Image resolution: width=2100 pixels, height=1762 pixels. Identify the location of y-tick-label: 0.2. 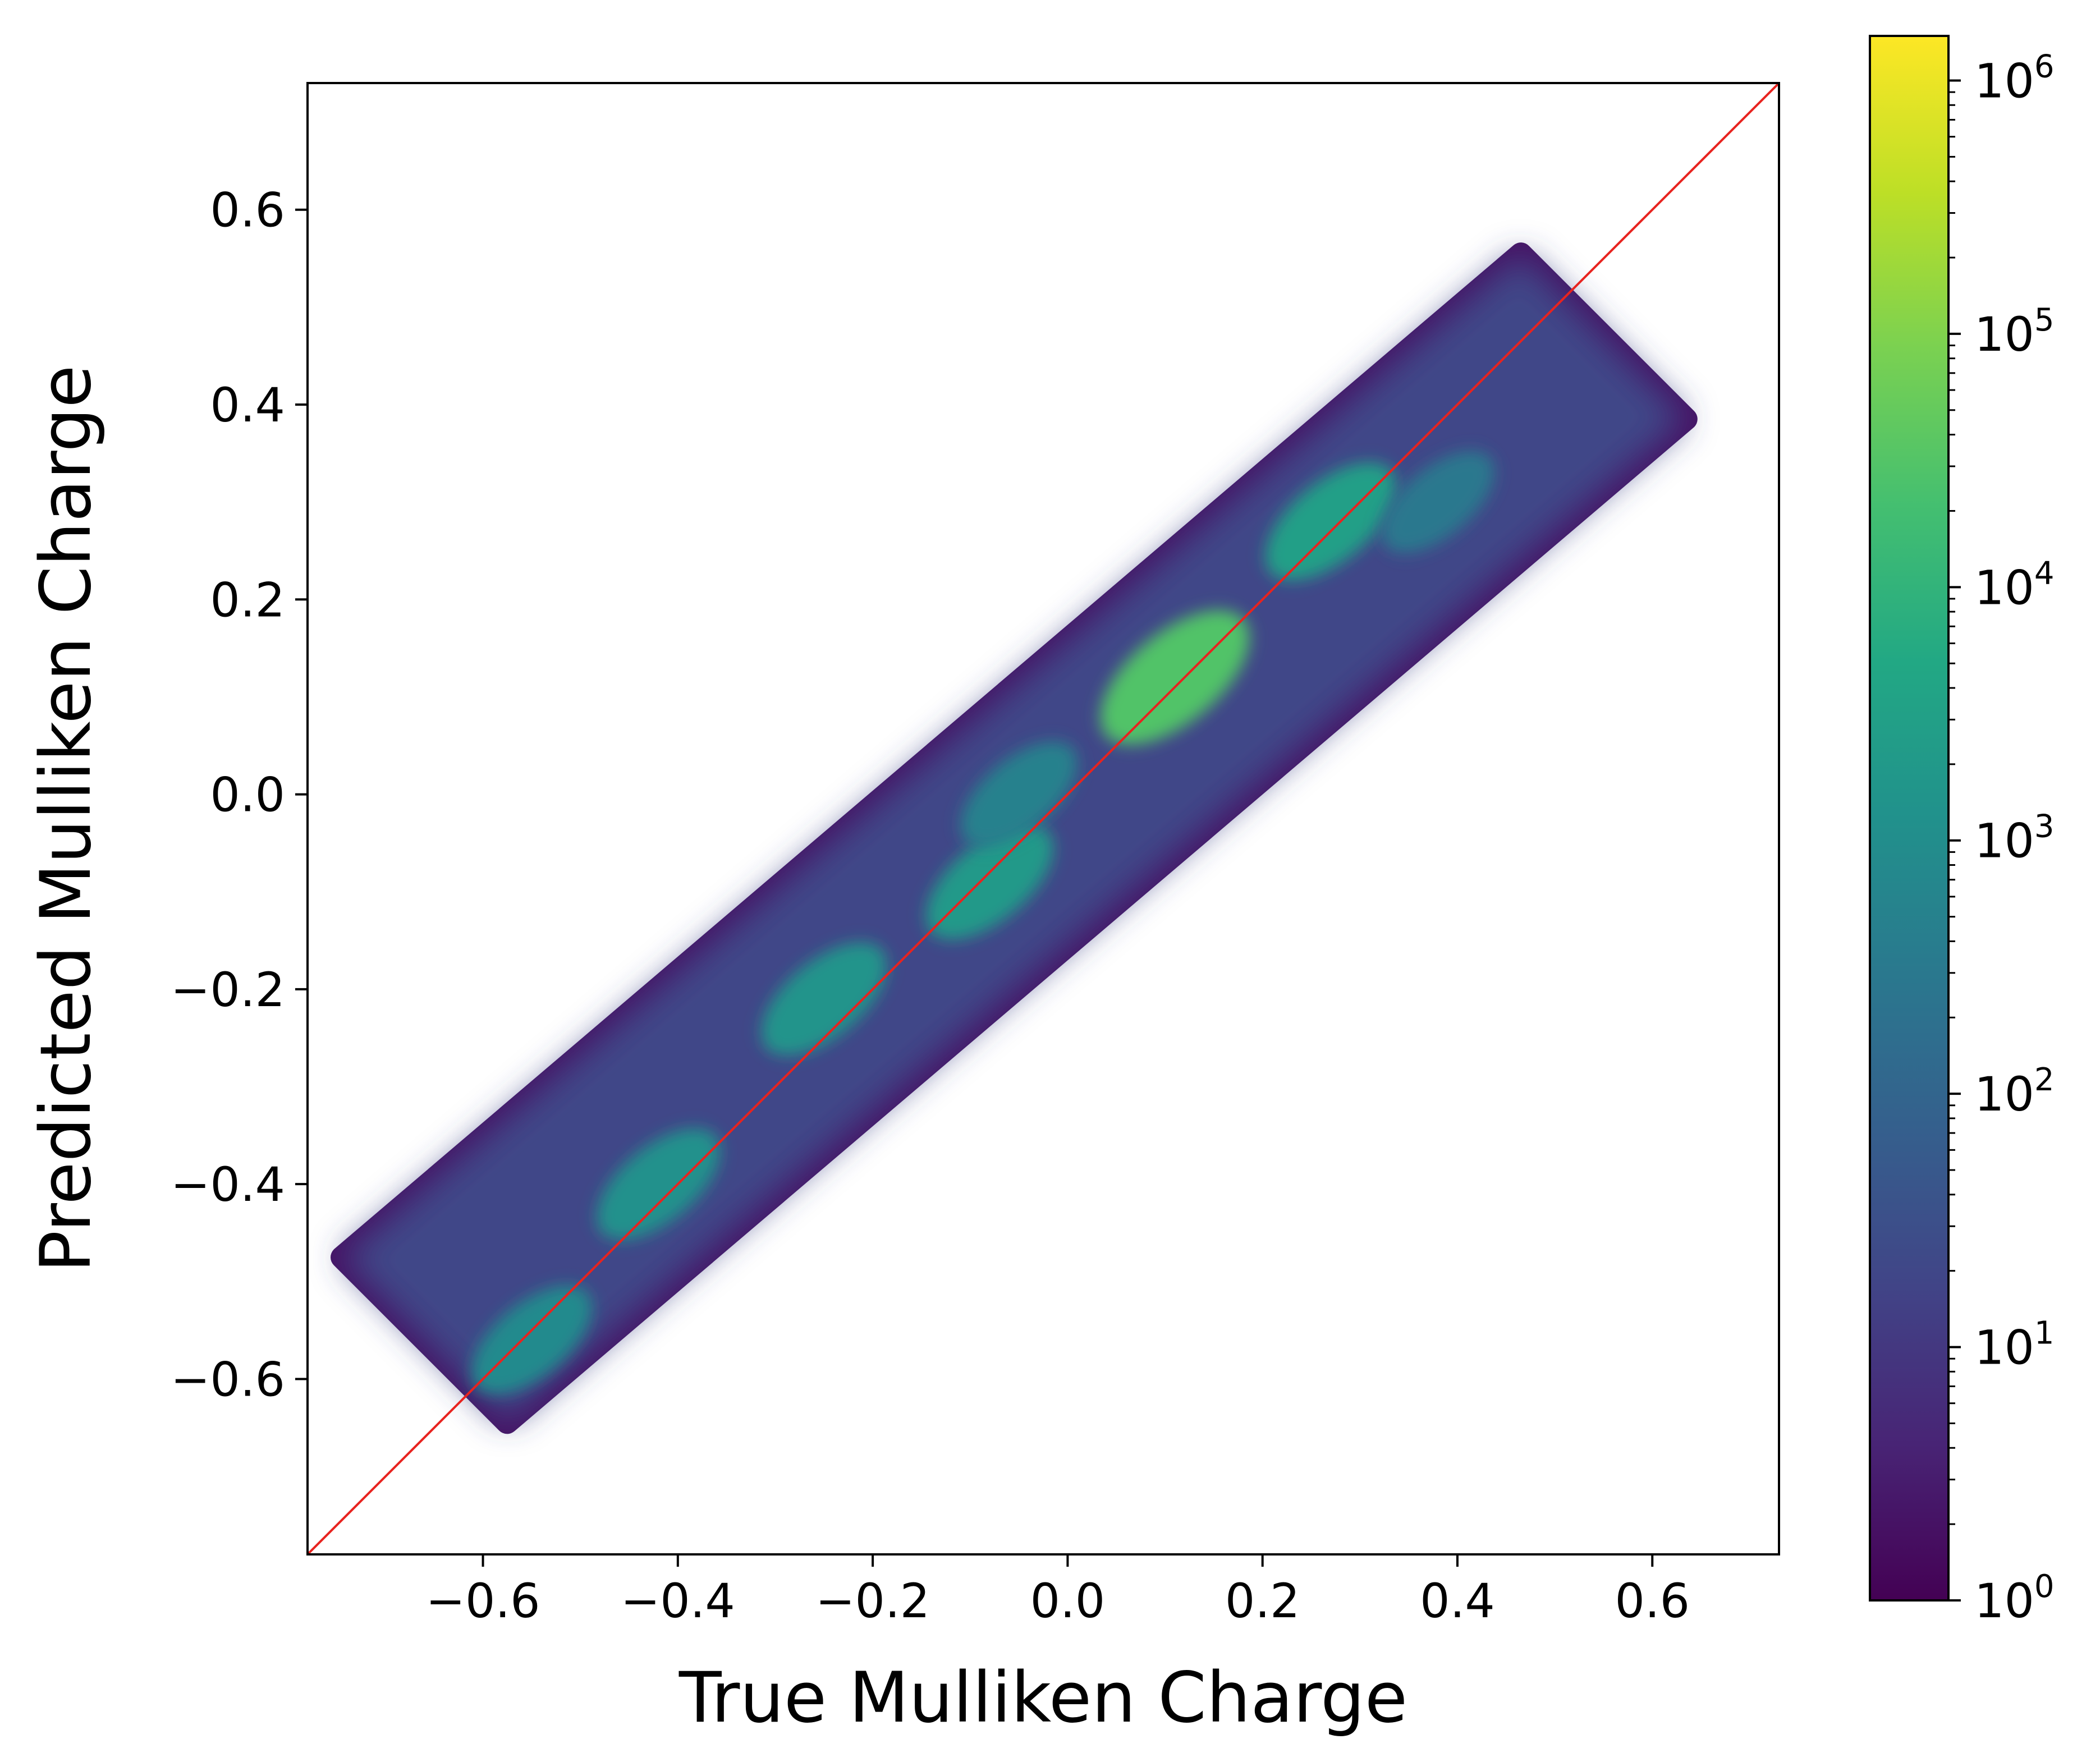
(247, 599).